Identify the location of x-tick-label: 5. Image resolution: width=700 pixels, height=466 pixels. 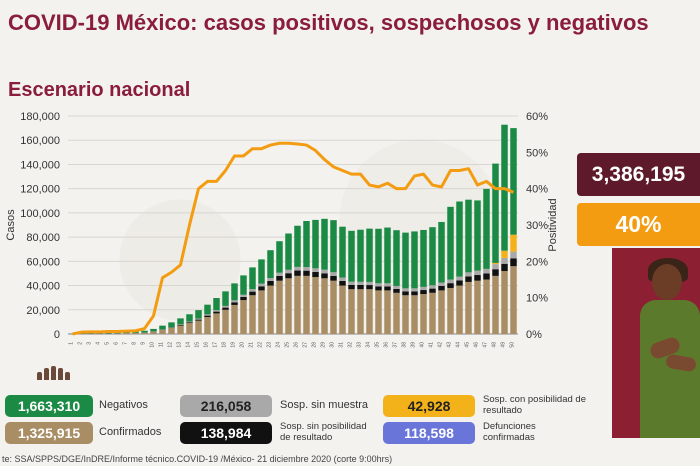
(108, 343).